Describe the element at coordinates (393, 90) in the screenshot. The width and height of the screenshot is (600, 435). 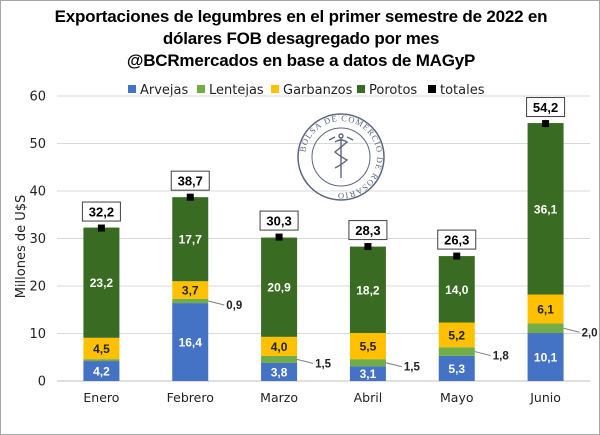
I see `legend-label-porotos: Porotos` at that location.